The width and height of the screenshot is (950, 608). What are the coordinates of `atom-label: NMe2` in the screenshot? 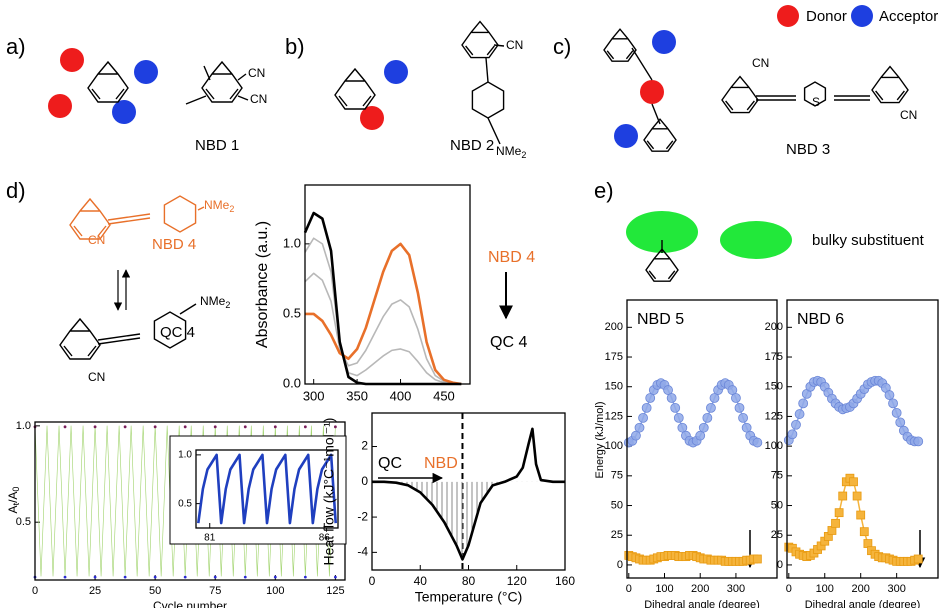 It's located at (215, 302).